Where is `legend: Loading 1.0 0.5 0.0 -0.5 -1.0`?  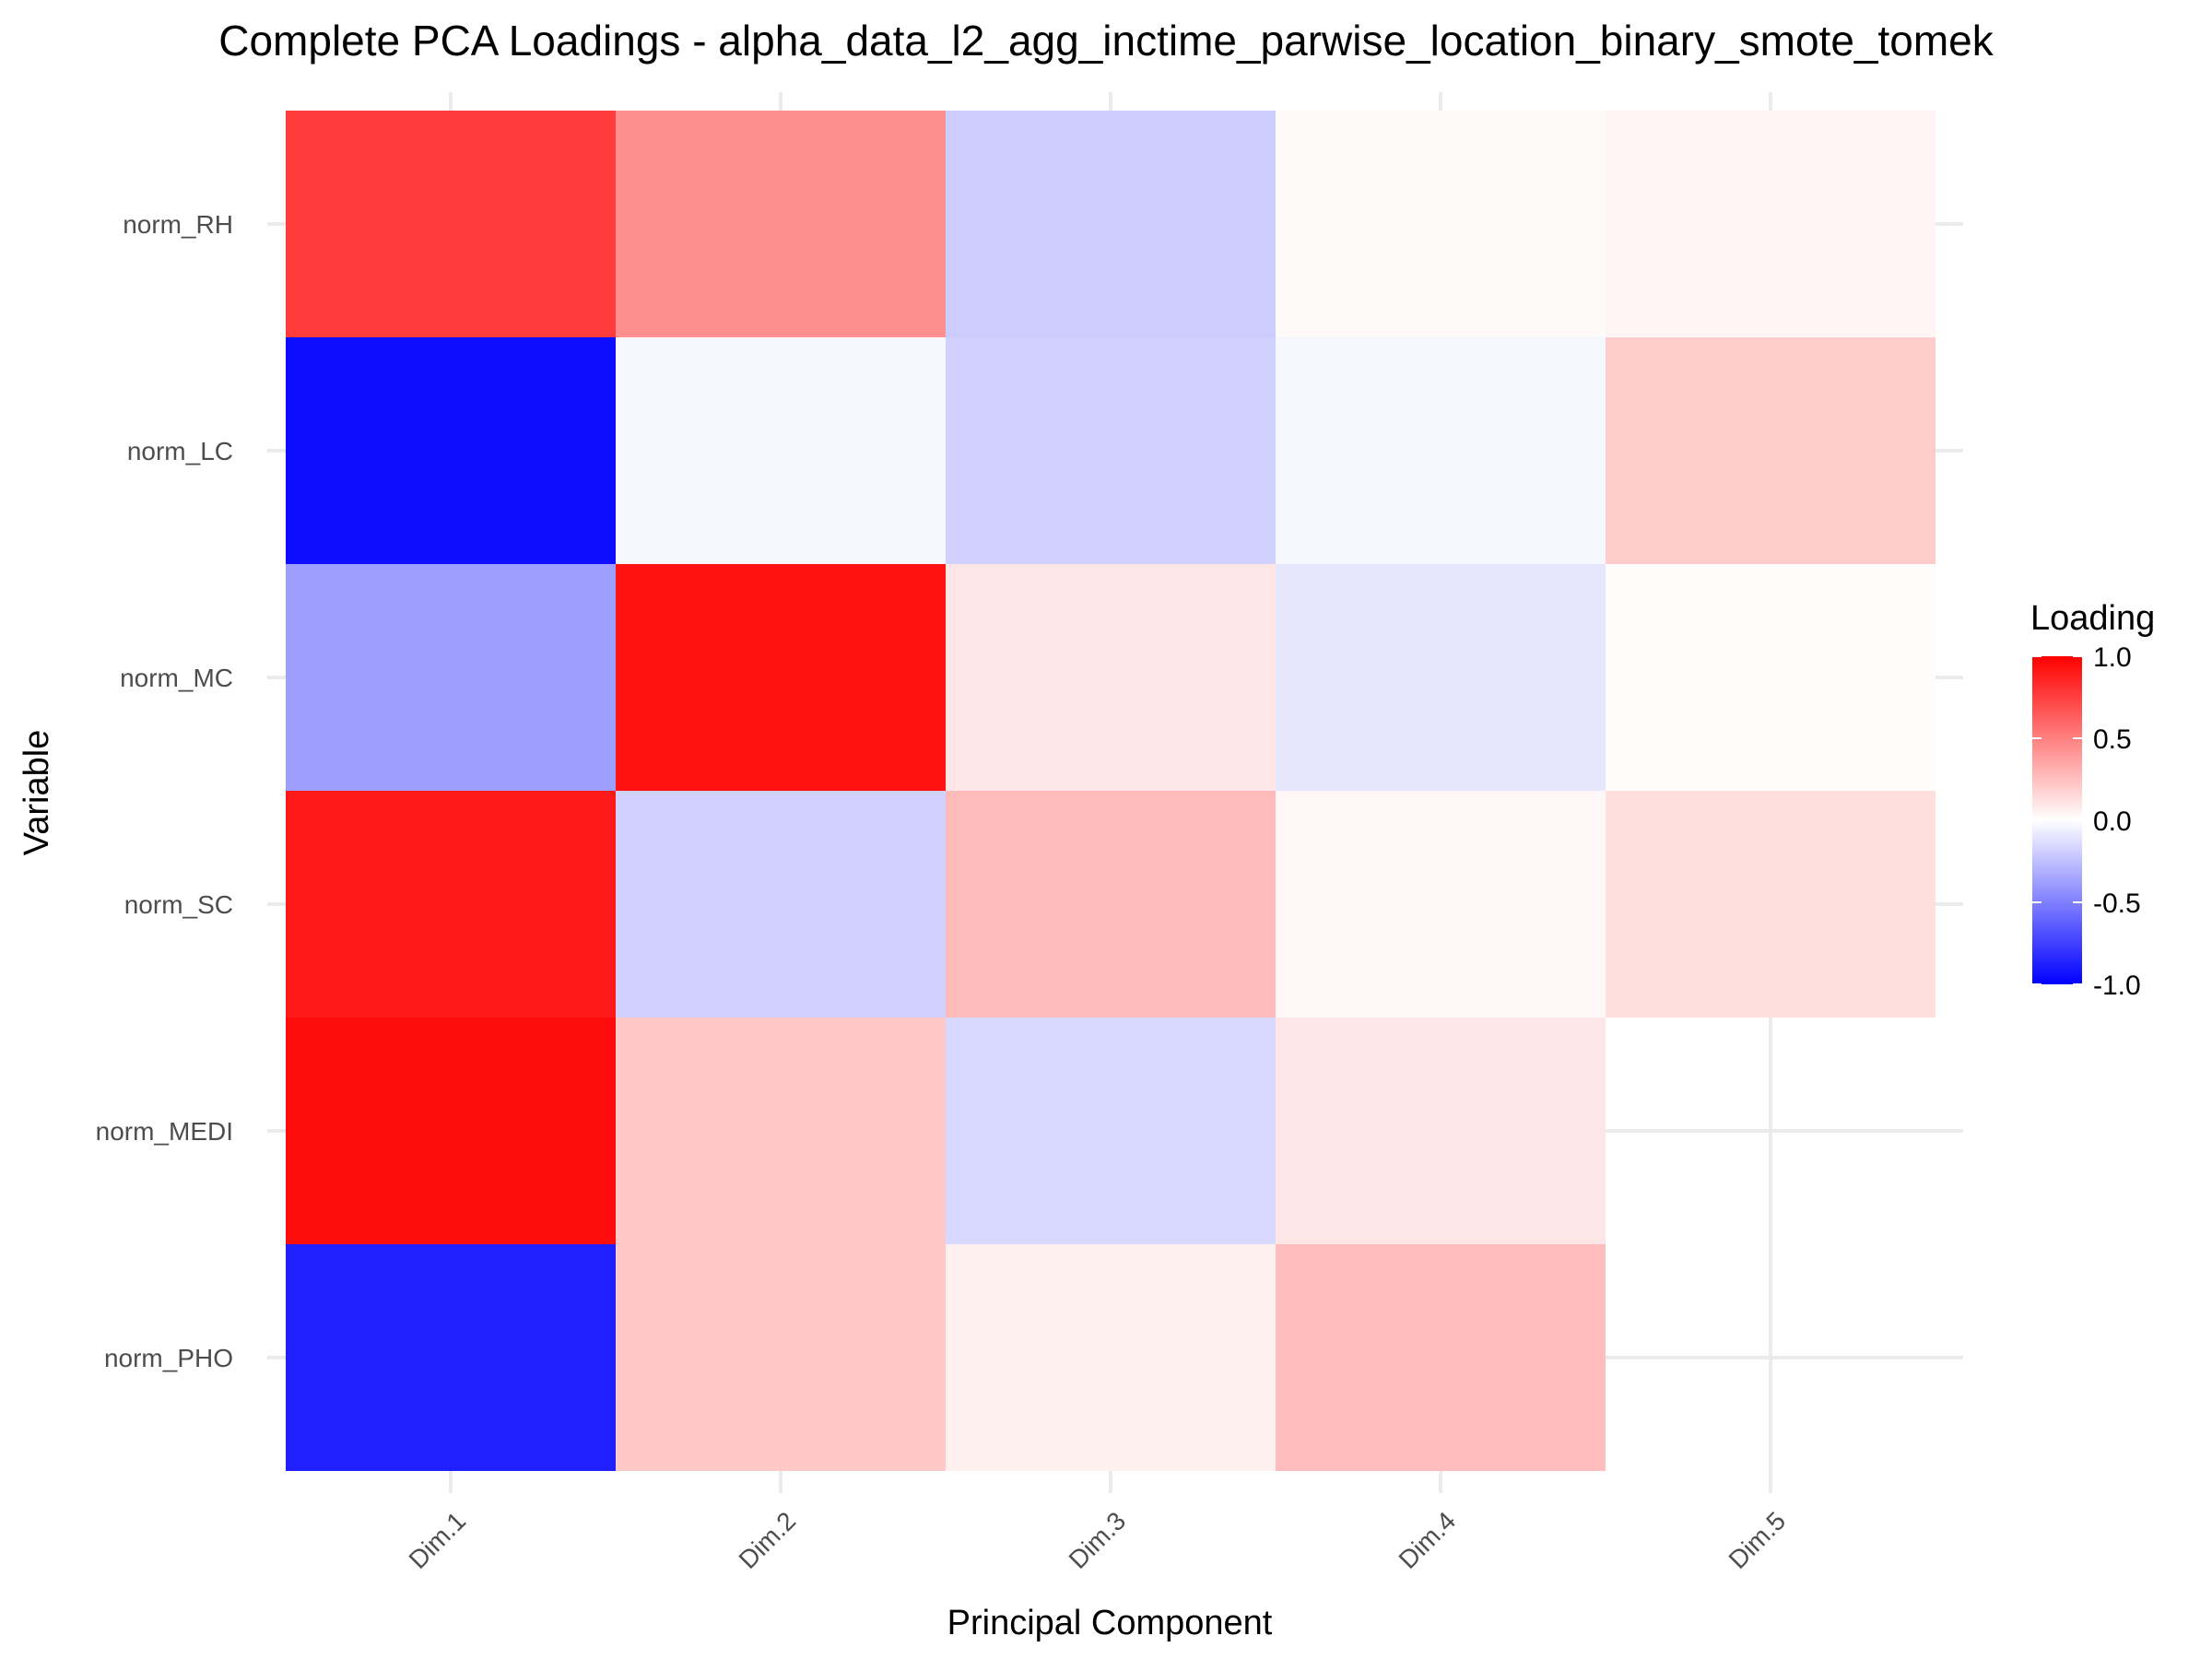 legend: Loading 1.0 0.5 0.0 -0.5 -1.0 is located at coordinates (2092, 800).